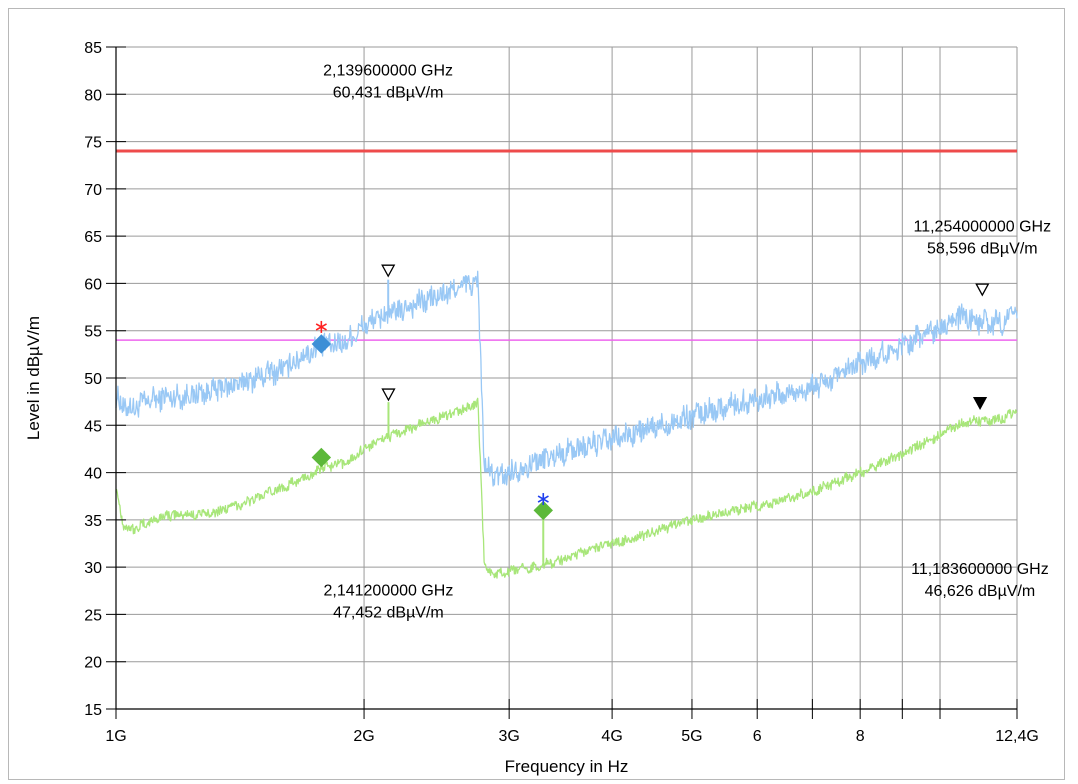 The width and height of the screenshot is (1078, 784). Describe the element at coordinates (388, 591) in the screenshot. I see `marker-annotation-text: 2,141200000 GHz` at that location.